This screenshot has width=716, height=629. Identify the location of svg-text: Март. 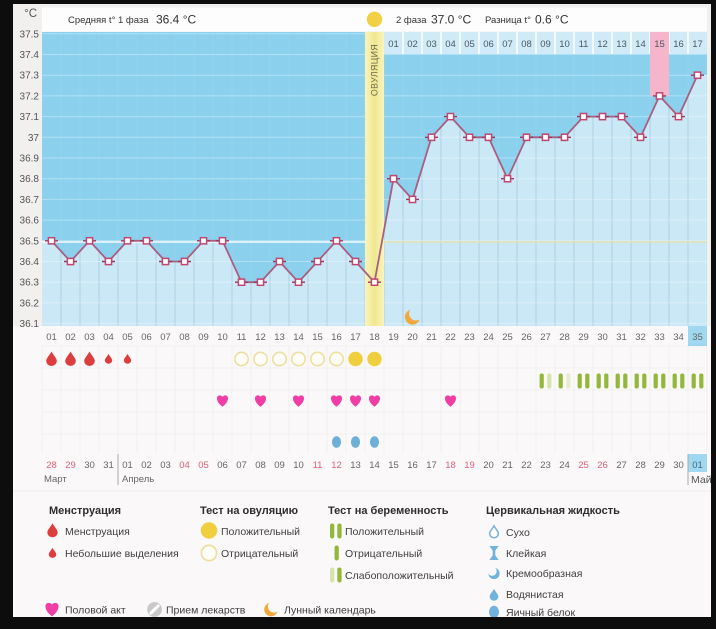
(55, 479).